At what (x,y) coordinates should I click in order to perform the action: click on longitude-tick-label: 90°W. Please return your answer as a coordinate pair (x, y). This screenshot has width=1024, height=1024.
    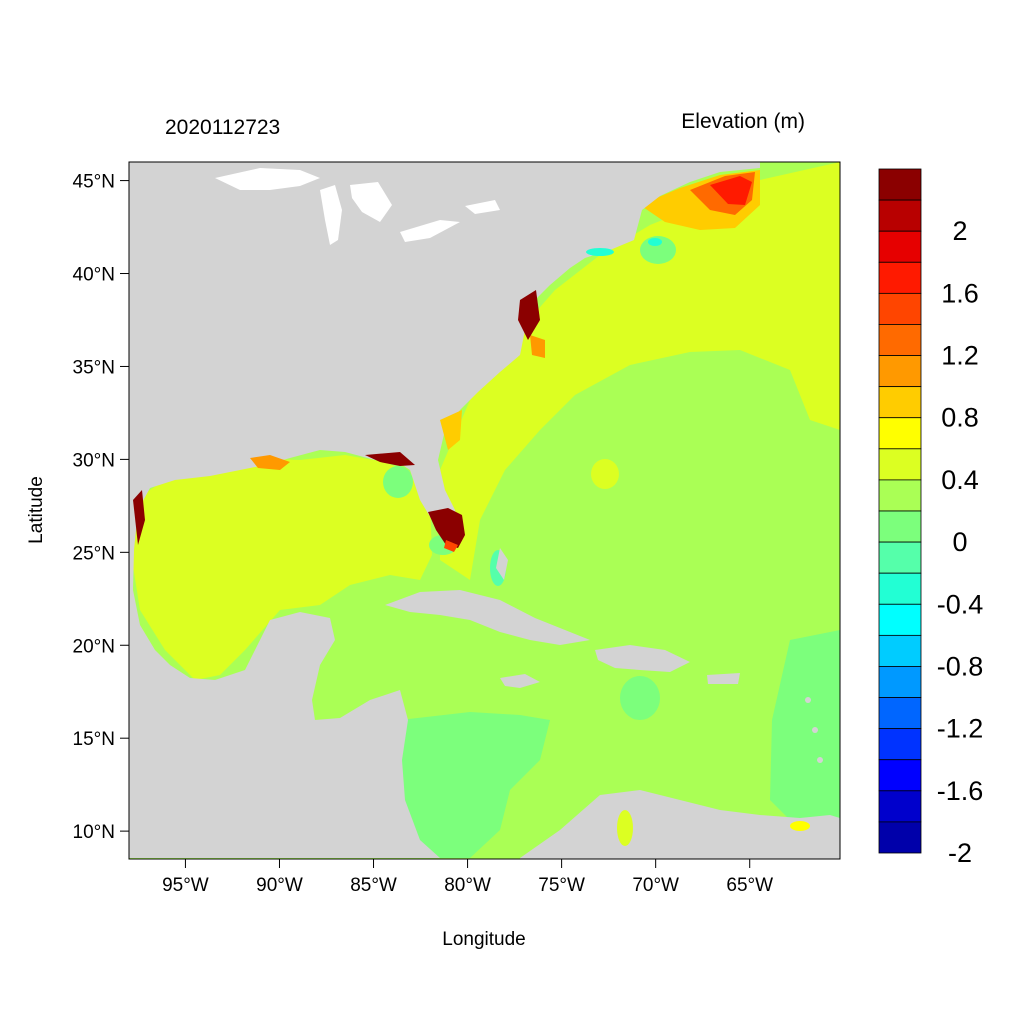
    Looking at the image, I should click on (279, 885).